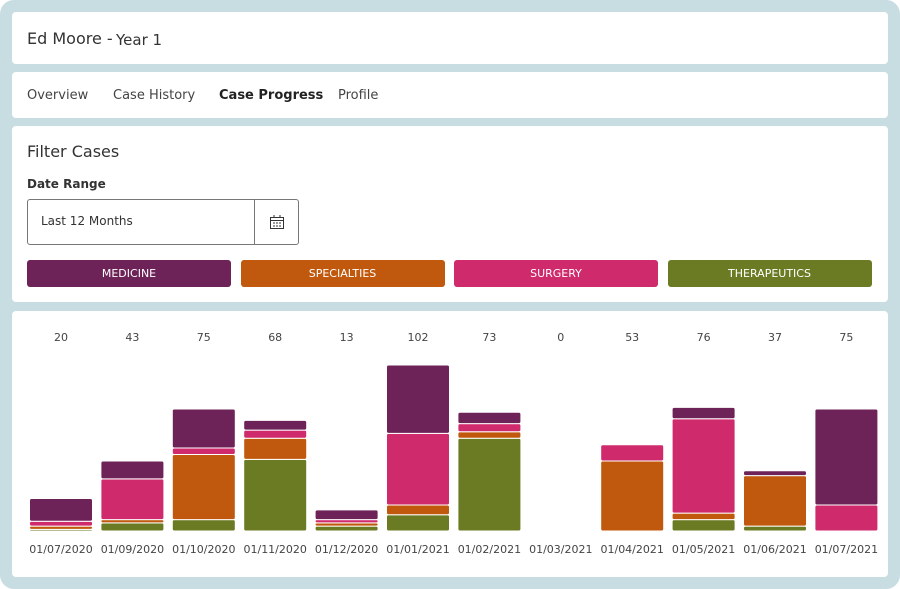  Describe the element at coordinates (154, 95) in the screenshot. I see `tab: Case History` at that location.